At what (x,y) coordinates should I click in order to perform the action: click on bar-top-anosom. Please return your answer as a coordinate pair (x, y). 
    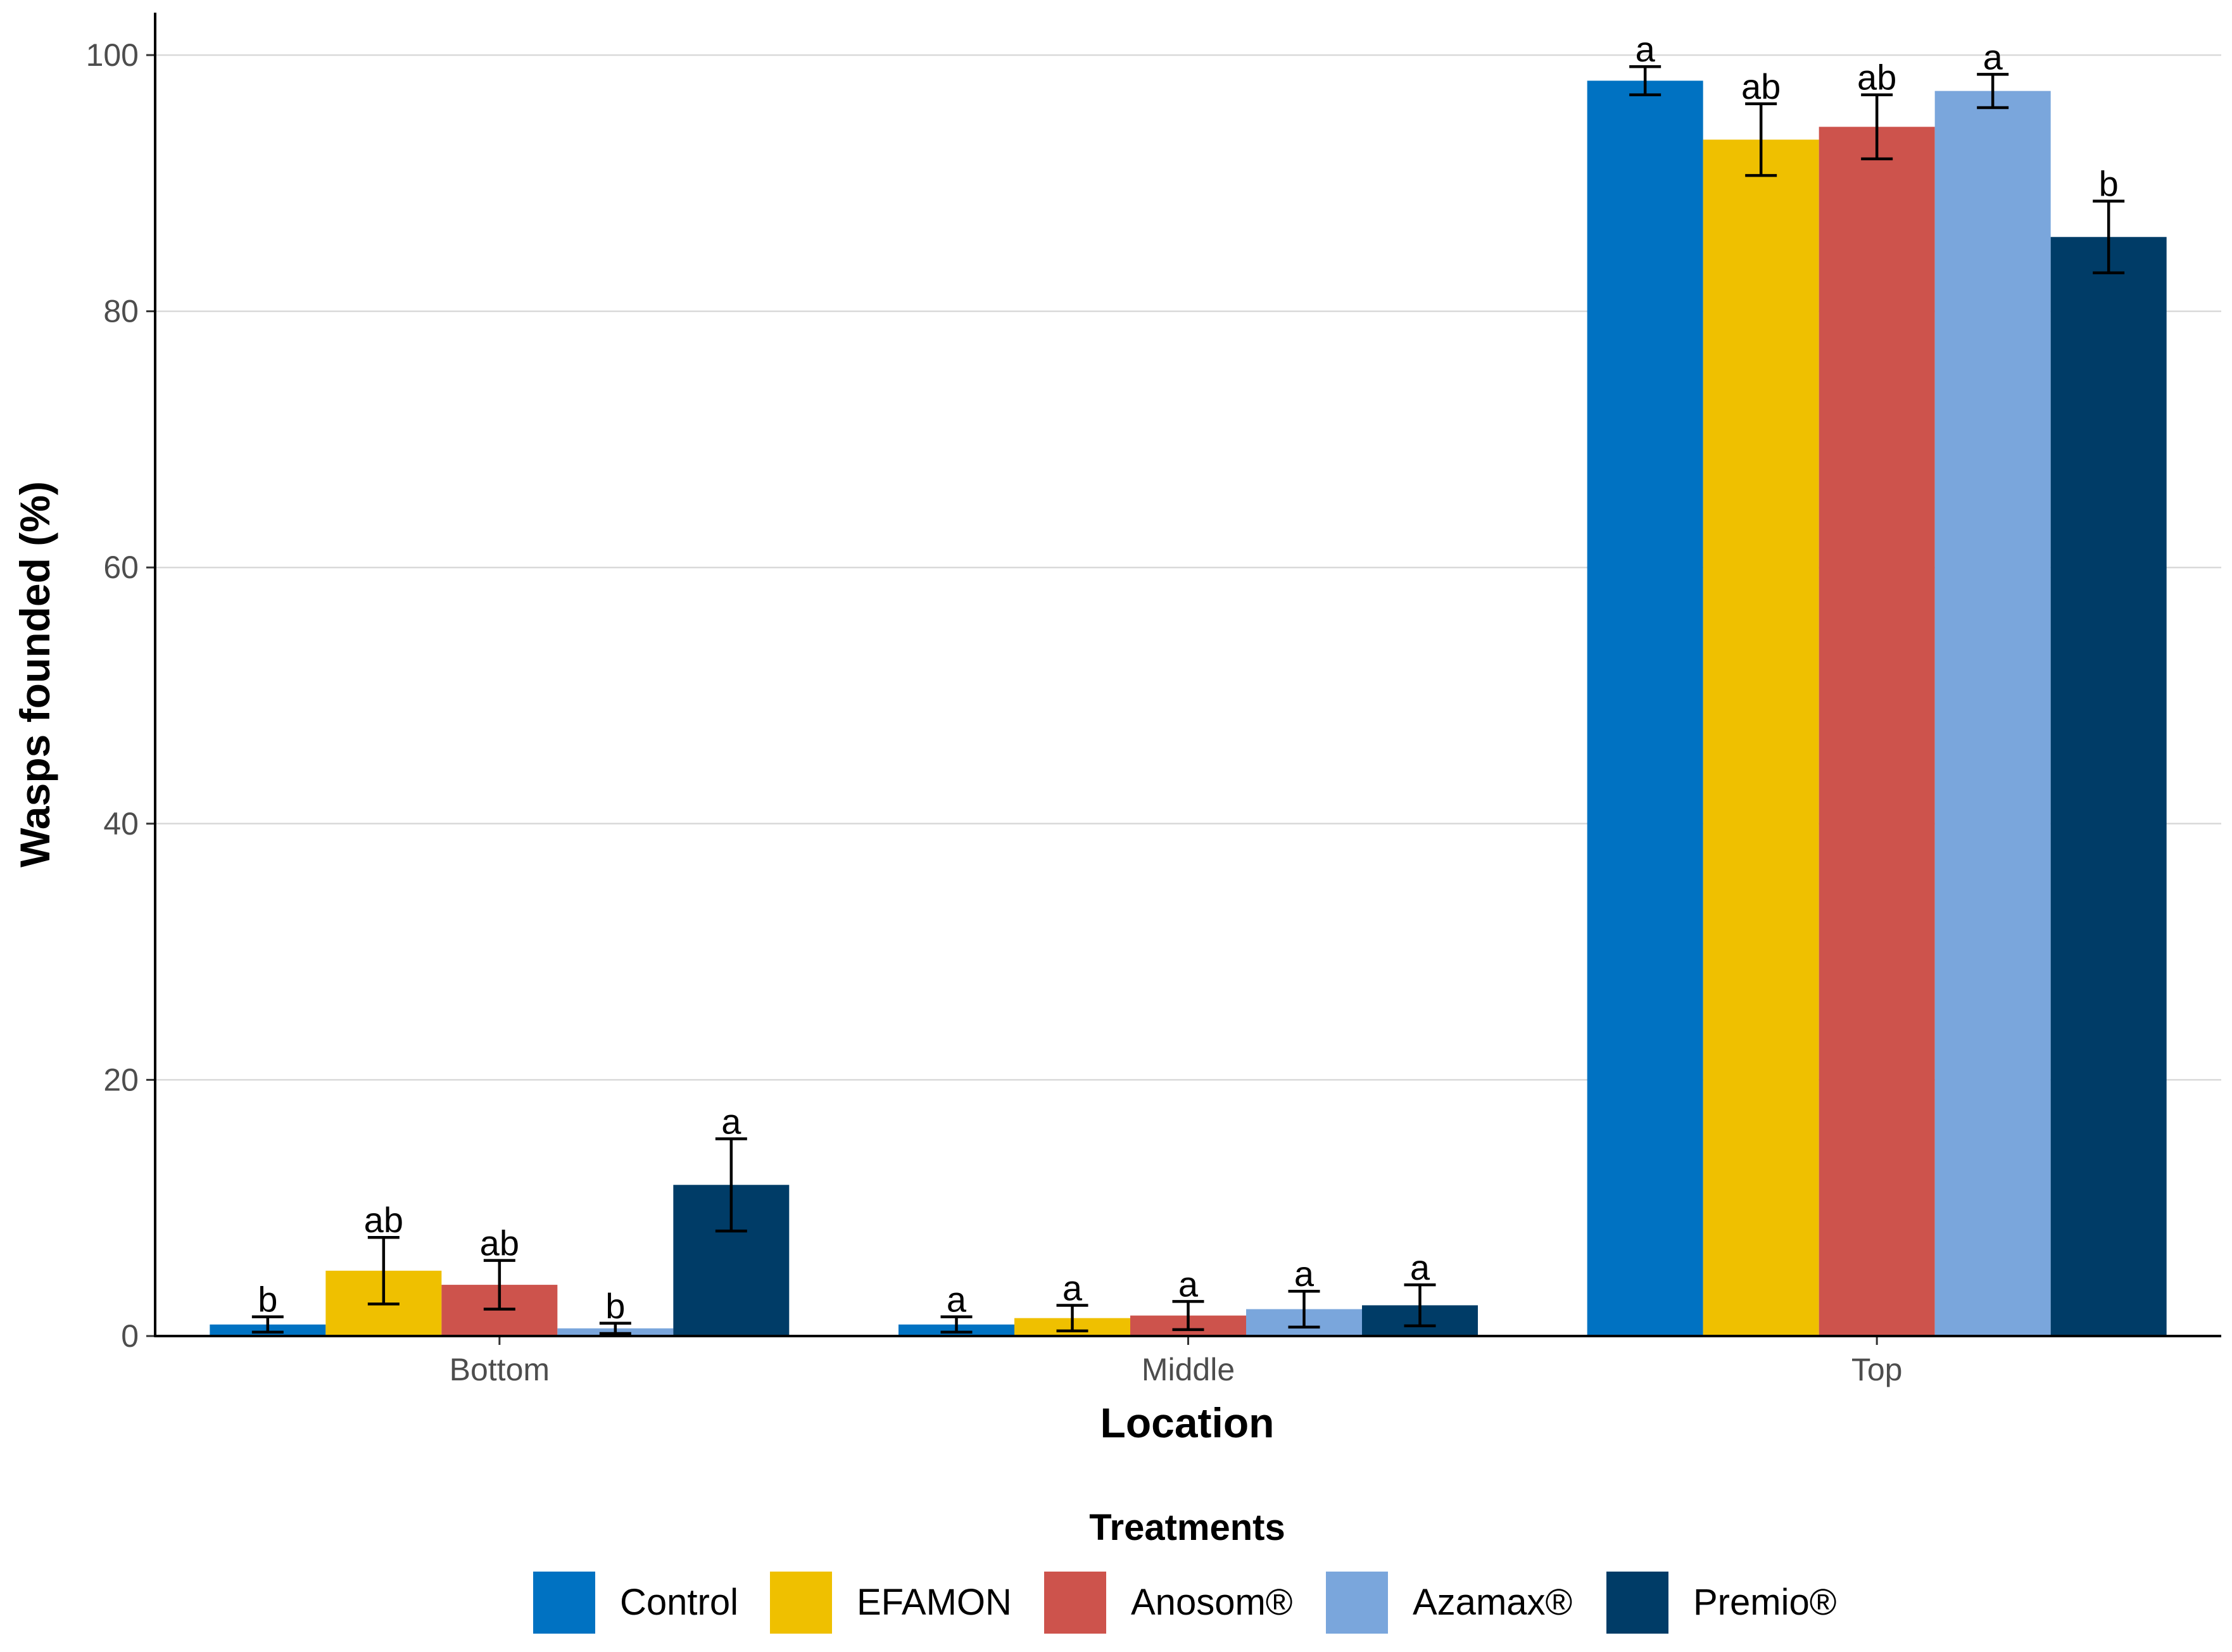
    Looking at the image, I should click on (1877, 732).